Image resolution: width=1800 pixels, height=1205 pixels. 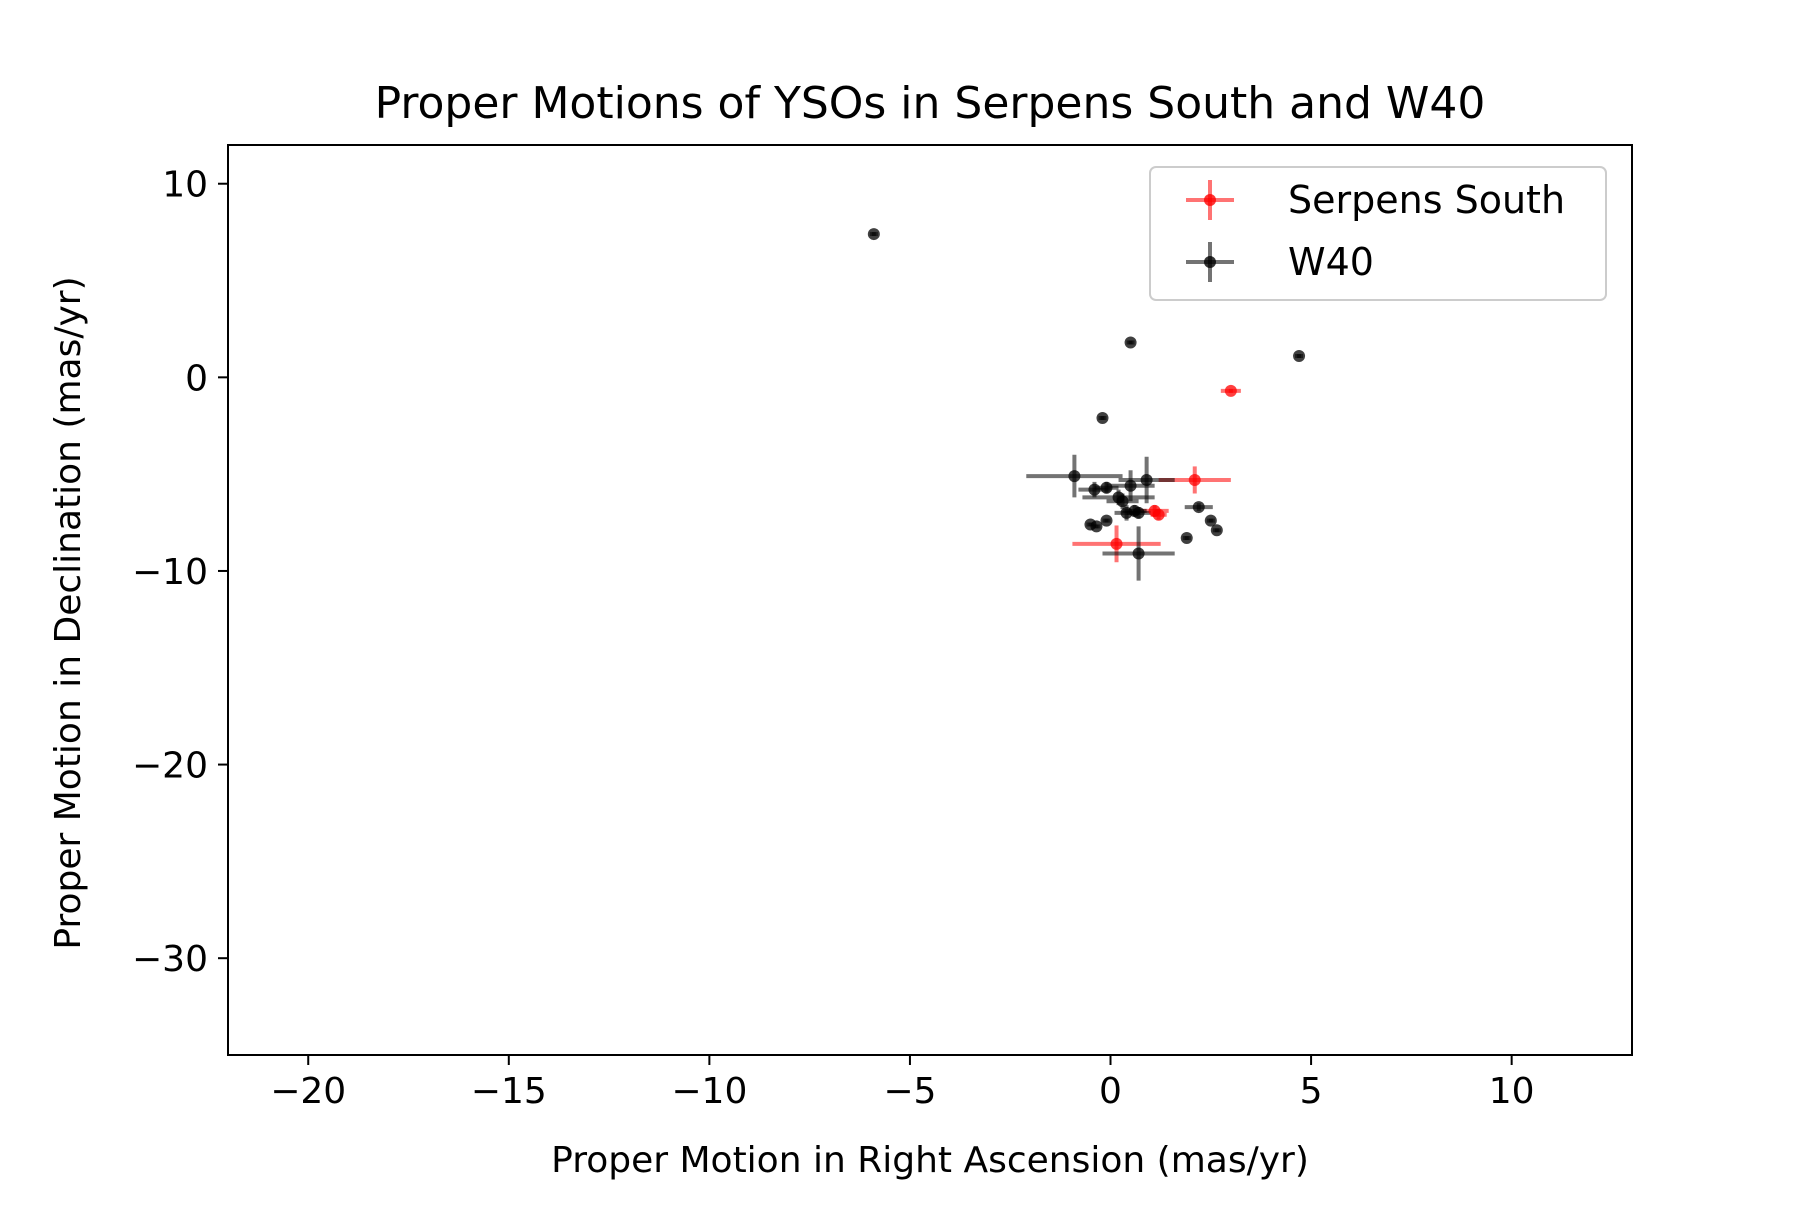 I want to click on x-tick-label: −20, so click(x=308, y=1091).